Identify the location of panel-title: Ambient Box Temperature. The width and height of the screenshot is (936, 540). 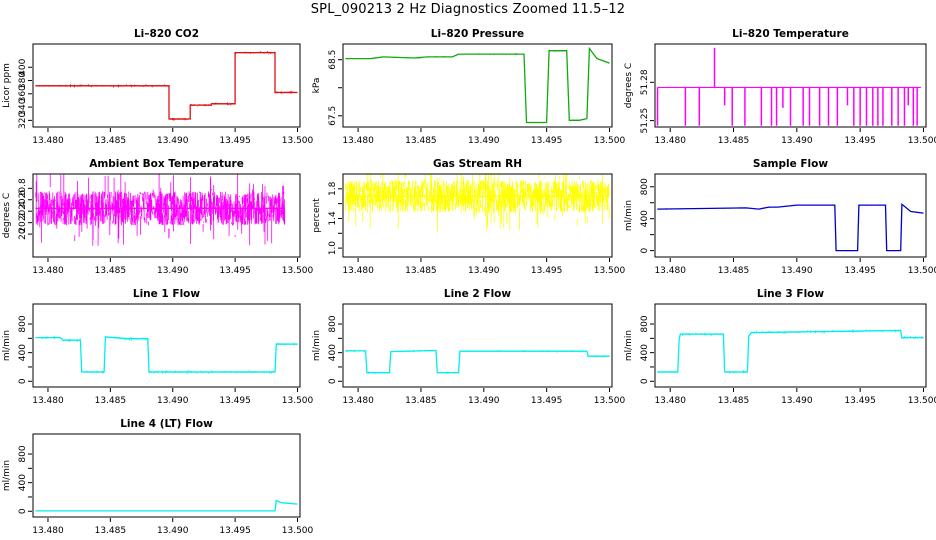
(166, 164).